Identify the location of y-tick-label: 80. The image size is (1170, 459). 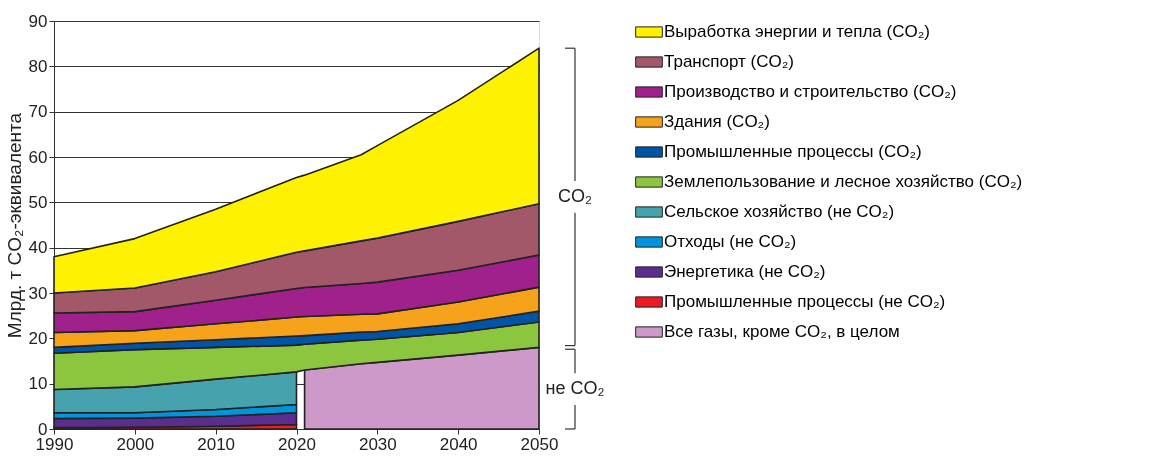
(38, 66).